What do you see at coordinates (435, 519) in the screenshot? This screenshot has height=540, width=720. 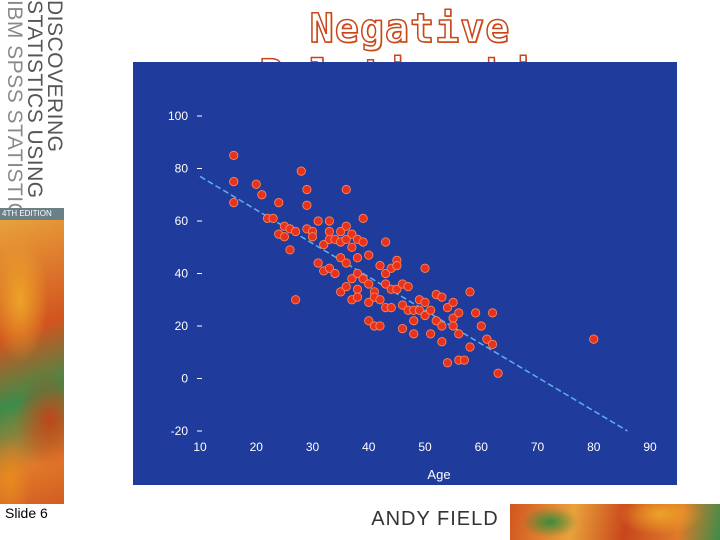 I see `author-name: ANDY FIELD` at bounding box center [435, 519].